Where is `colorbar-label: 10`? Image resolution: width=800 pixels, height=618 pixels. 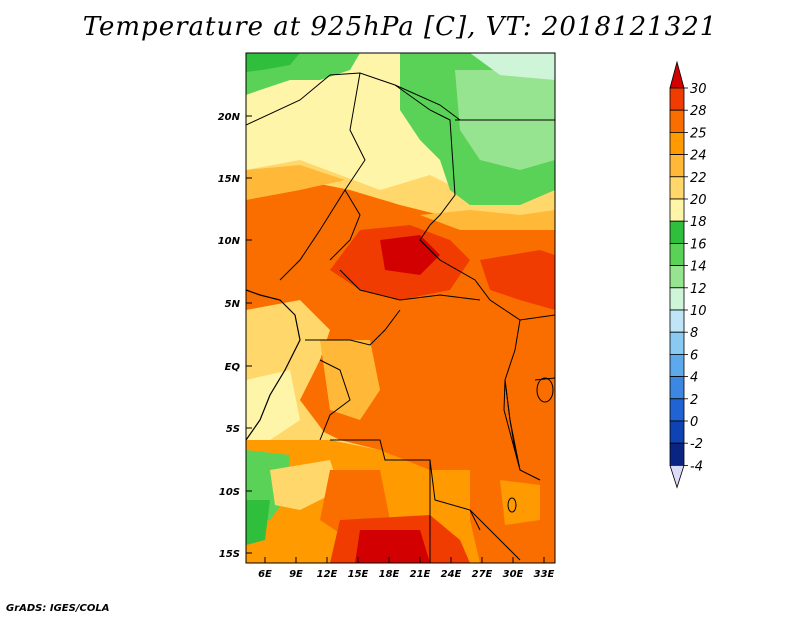
colorbar-label: 10 is located at coordinates (698, 311).